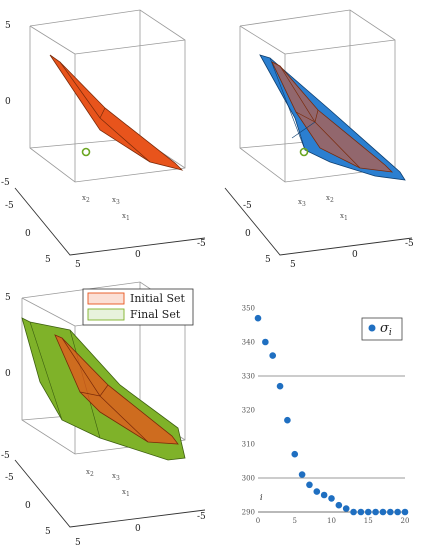 Image resolution: width=425 pixels, height=549 pixels. Describe the element at coordinates (331, 427) in the screenshot. I see `scatter-grid` at that location.